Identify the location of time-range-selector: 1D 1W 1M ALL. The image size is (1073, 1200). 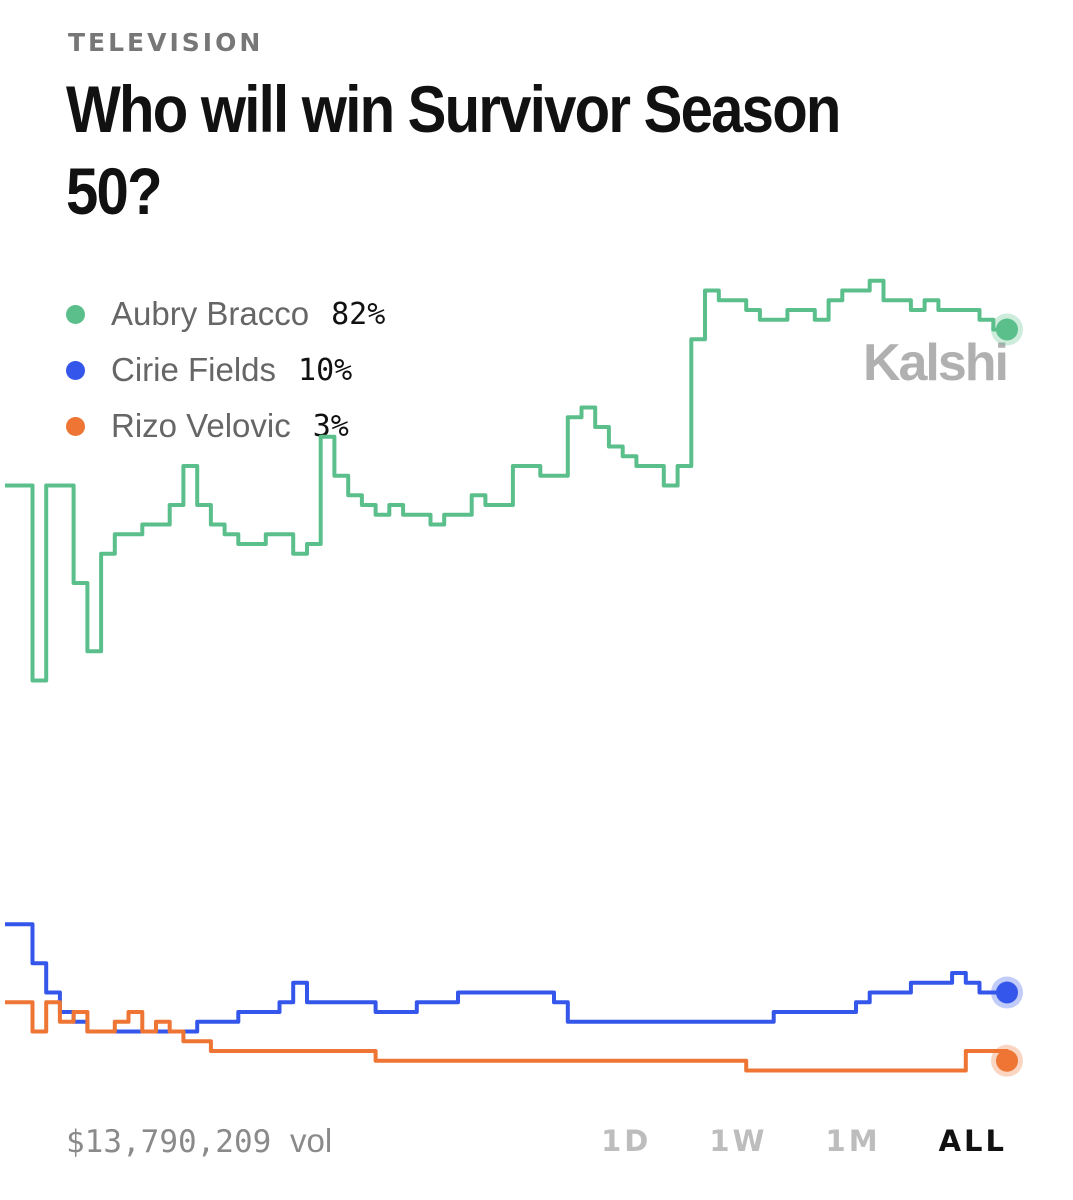
(804, 1141).